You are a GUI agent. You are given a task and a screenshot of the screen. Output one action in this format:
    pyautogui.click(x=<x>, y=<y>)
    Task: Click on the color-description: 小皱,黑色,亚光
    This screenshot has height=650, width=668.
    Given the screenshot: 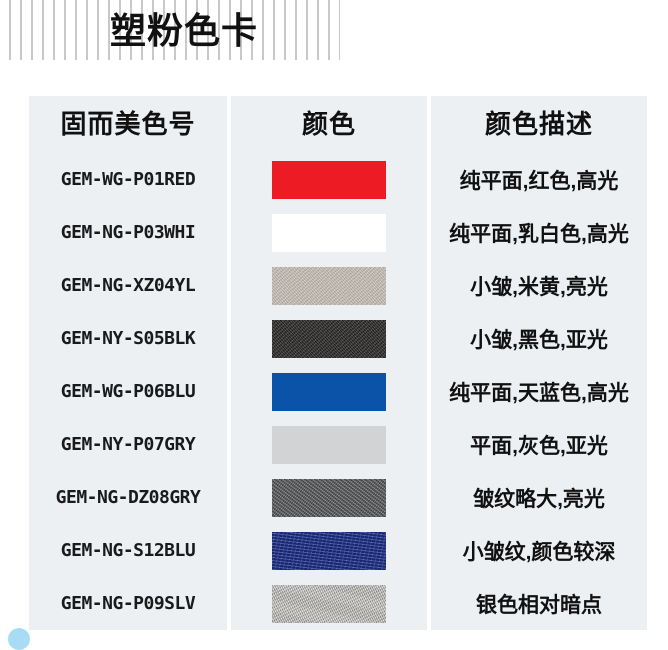 What is the action you would take?
    pyautogui.click(x=538, y=338)
    